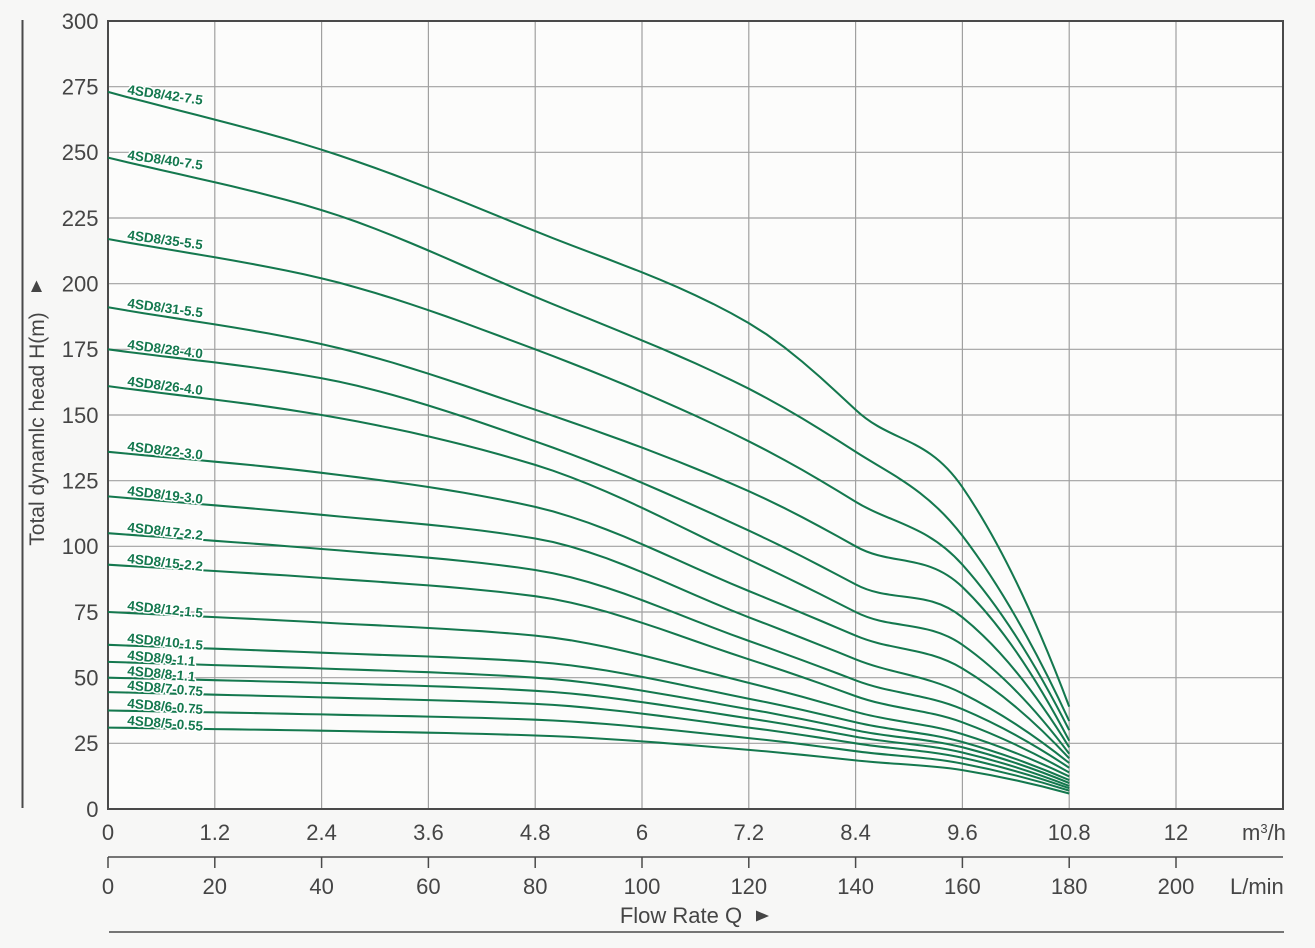  I want to click on svg-text: 180, so click(1069, 886).